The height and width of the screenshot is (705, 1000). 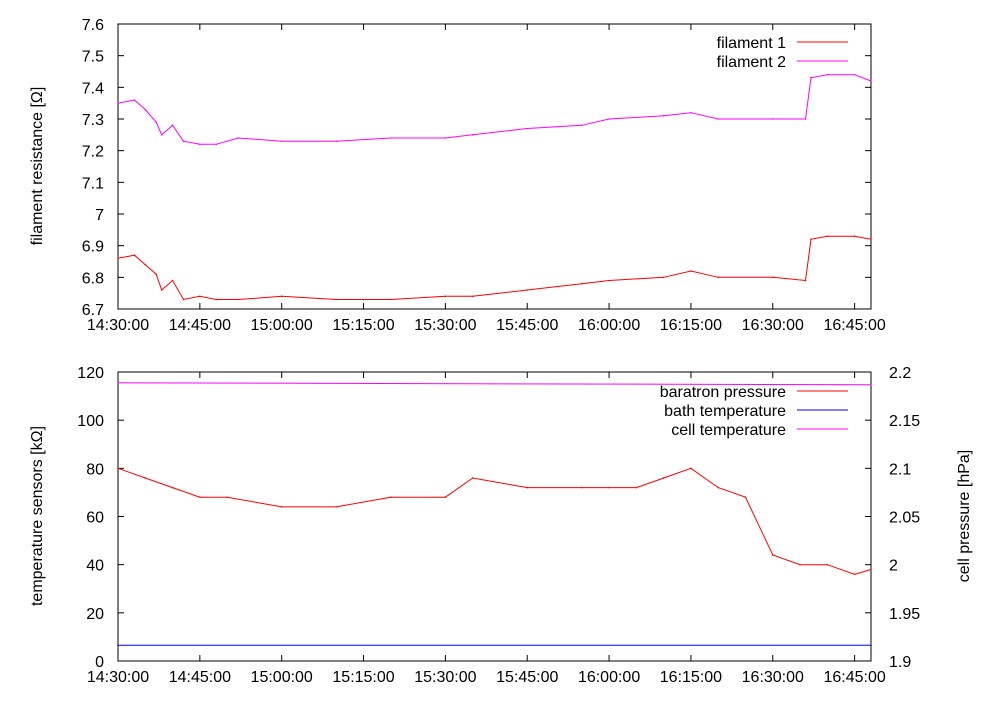 I want to click on x-tick-label: 15:15:00, so click(x=363, y=677).